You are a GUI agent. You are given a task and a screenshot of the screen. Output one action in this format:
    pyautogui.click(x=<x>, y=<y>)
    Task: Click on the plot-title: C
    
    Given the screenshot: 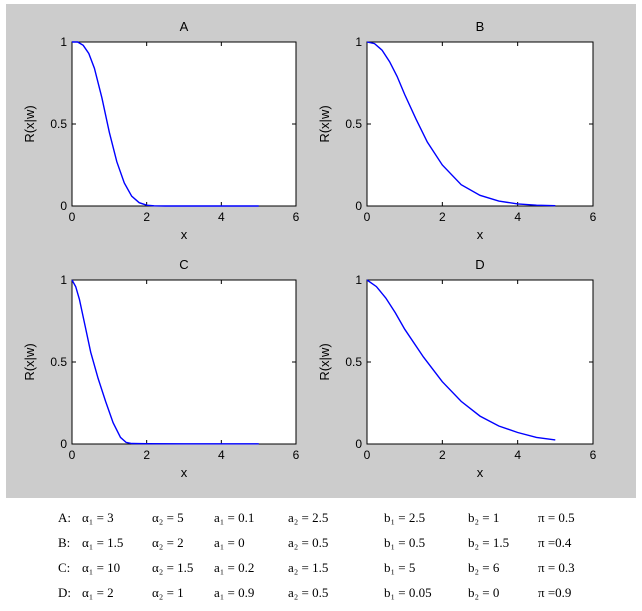 What is the action you would take?
    pyautogui.click(x=183, y=264)
    